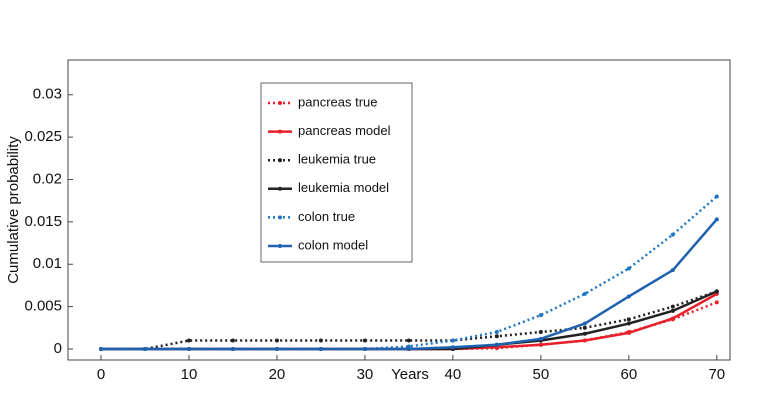  I want to click on legend-label: pancreas true, so click(338, 101).